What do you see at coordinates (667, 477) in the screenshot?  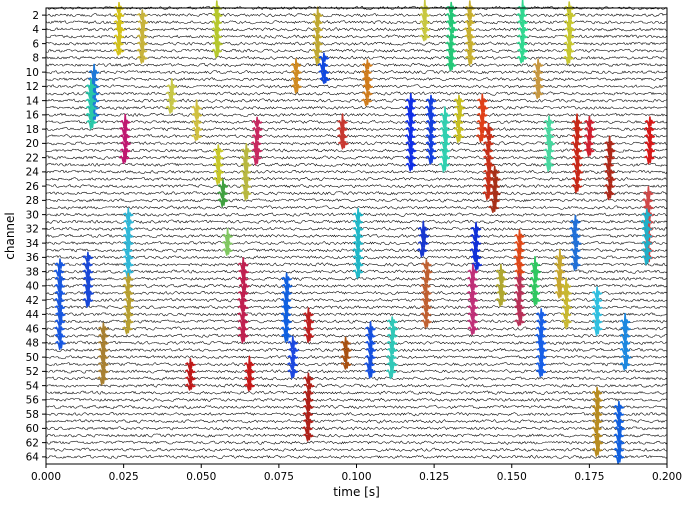 I see `x-tick-label-8: 0.200` at bounding box center [667, 477].